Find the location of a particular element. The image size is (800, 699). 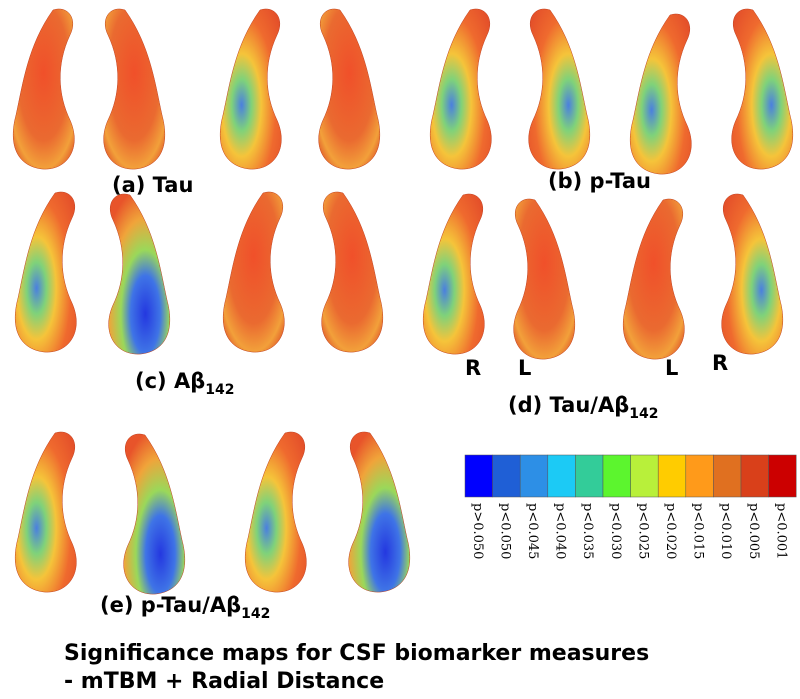

colorbar-label: p<0.025 is located at coordinates (642, 531).